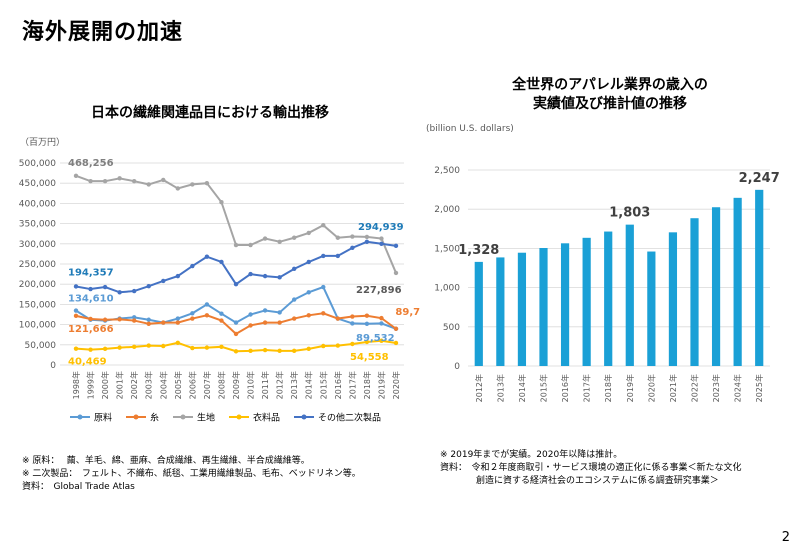 The width and height of the screenshot is (800, 554). I want to click on right-x-tick-label: 2014年, so click(522, 388).